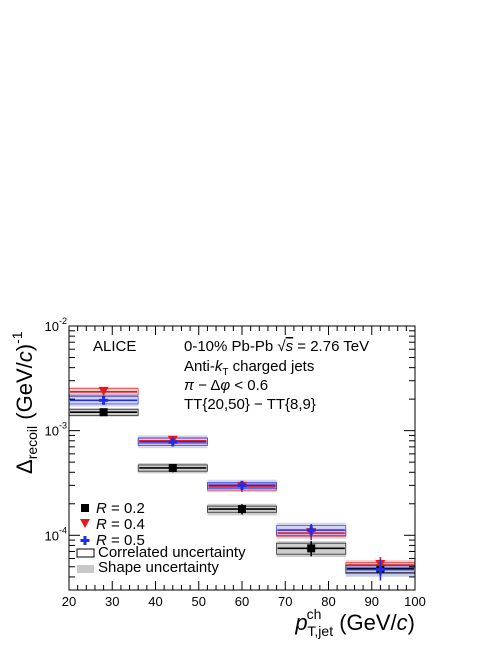 Image resolution: width=498 pixels, height=650 pixels. Describe the element at coordinates (56, 430) in the screenshot. I see `y-tick-label-1: 10⁻³` at that location.